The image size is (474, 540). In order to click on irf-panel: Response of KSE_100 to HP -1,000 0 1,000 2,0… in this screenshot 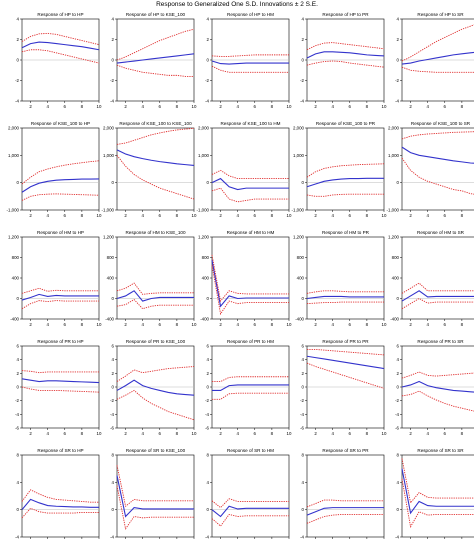, I will do `click(54, 169)`.